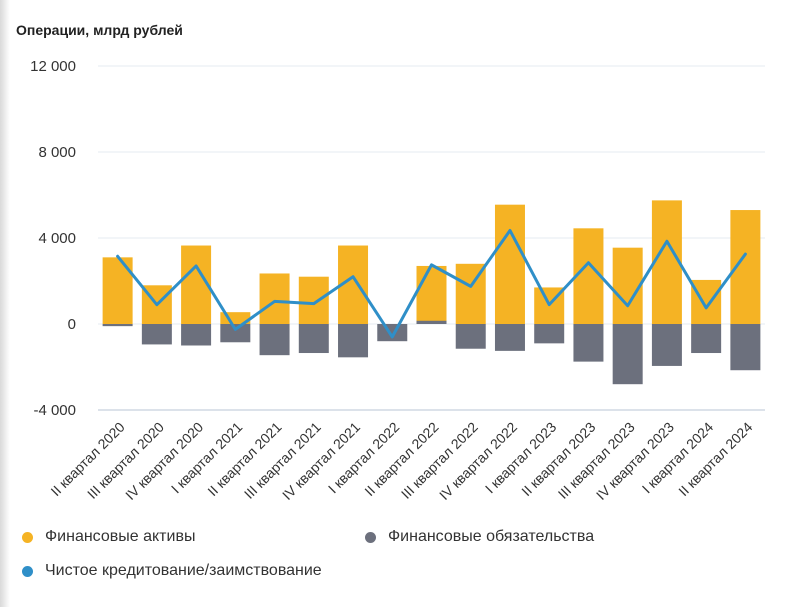 This screenshot has height=607, width=800. What do you see at coordinates (53, 66) in the screenshot?
I see `y-tick-label: 12 000` at bounding box center [53, 66].